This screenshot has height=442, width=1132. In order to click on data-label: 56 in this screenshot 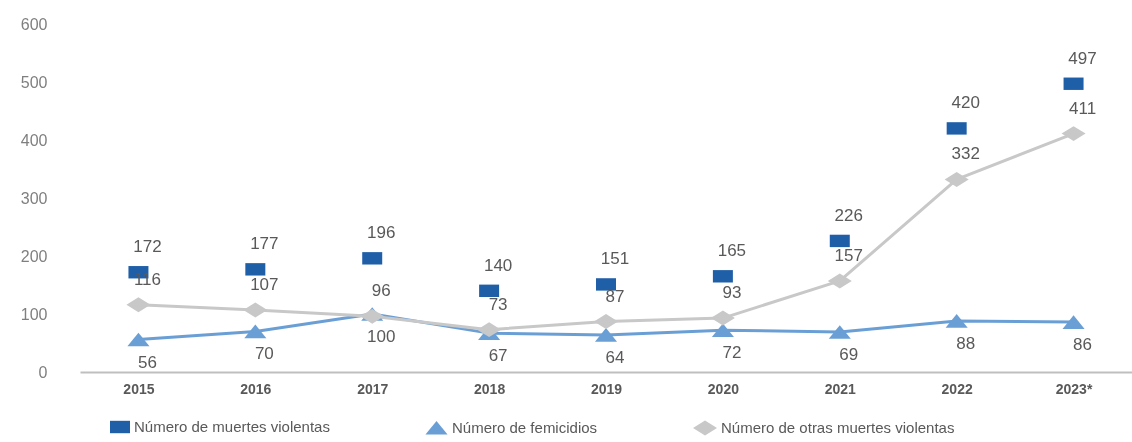, I will do `click(147, 362)`.